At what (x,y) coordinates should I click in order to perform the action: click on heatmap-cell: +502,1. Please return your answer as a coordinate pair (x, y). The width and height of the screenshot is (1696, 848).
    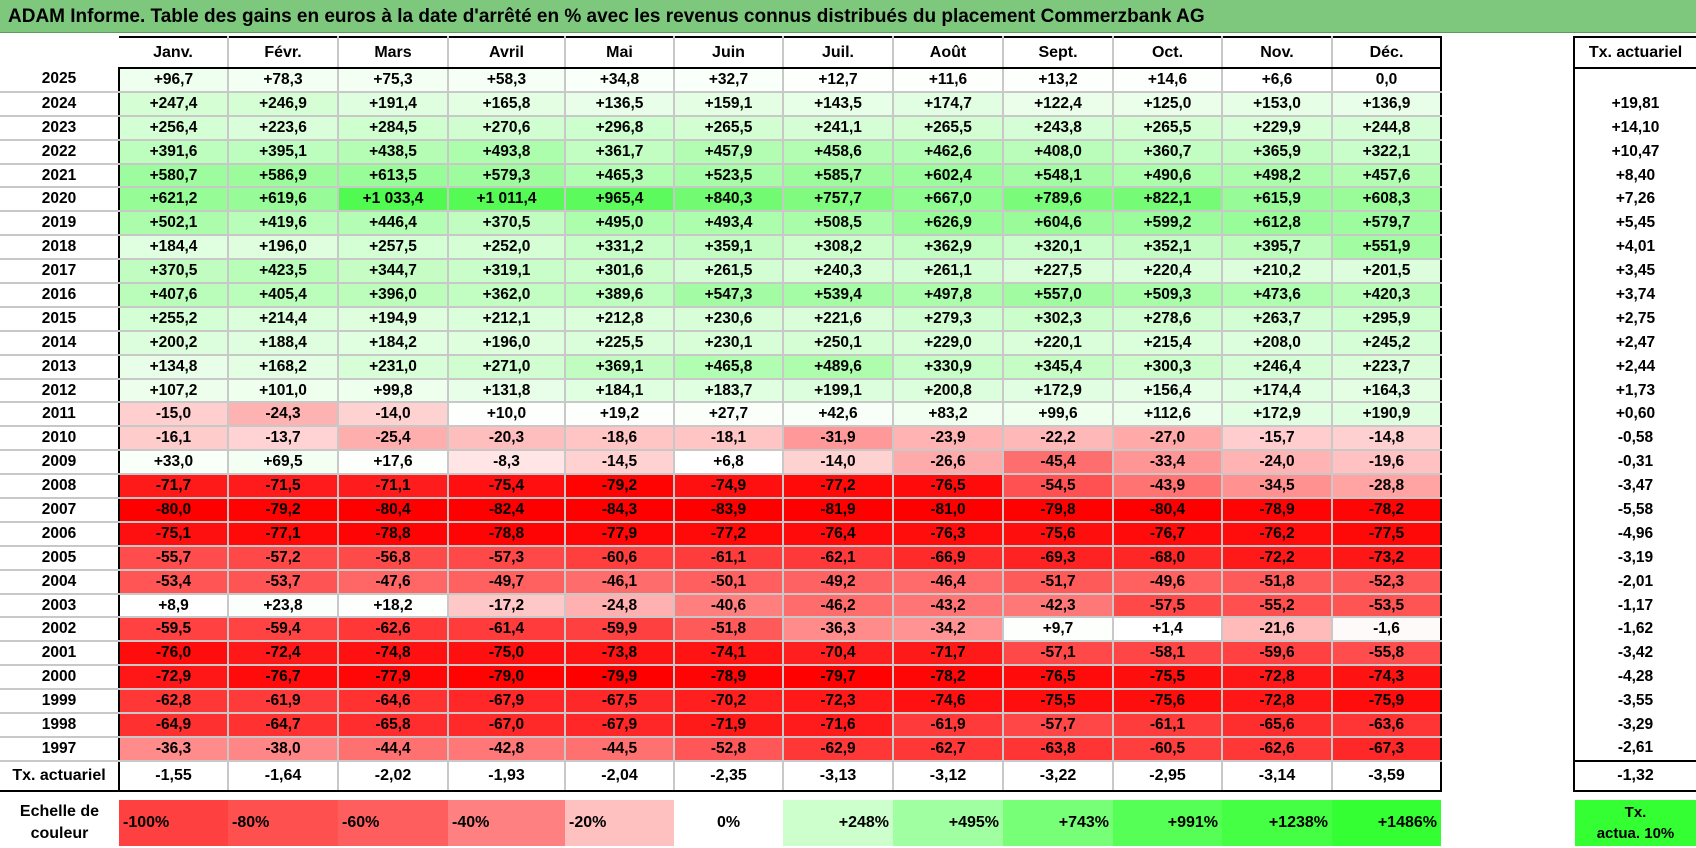
    Looking at the image, I should click on (174, 224).